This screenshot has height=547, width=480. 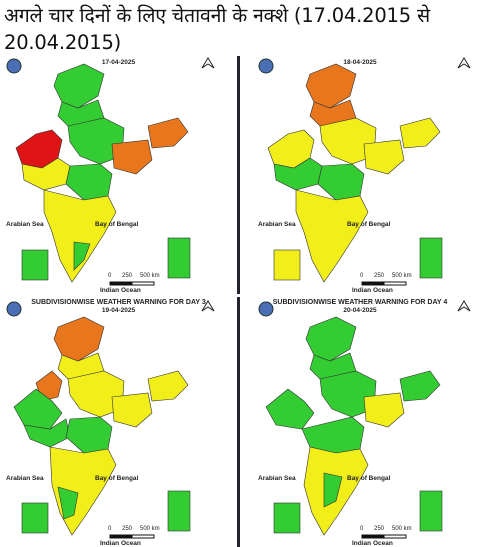 I want to click on region-west, so click(x=290, y=409).